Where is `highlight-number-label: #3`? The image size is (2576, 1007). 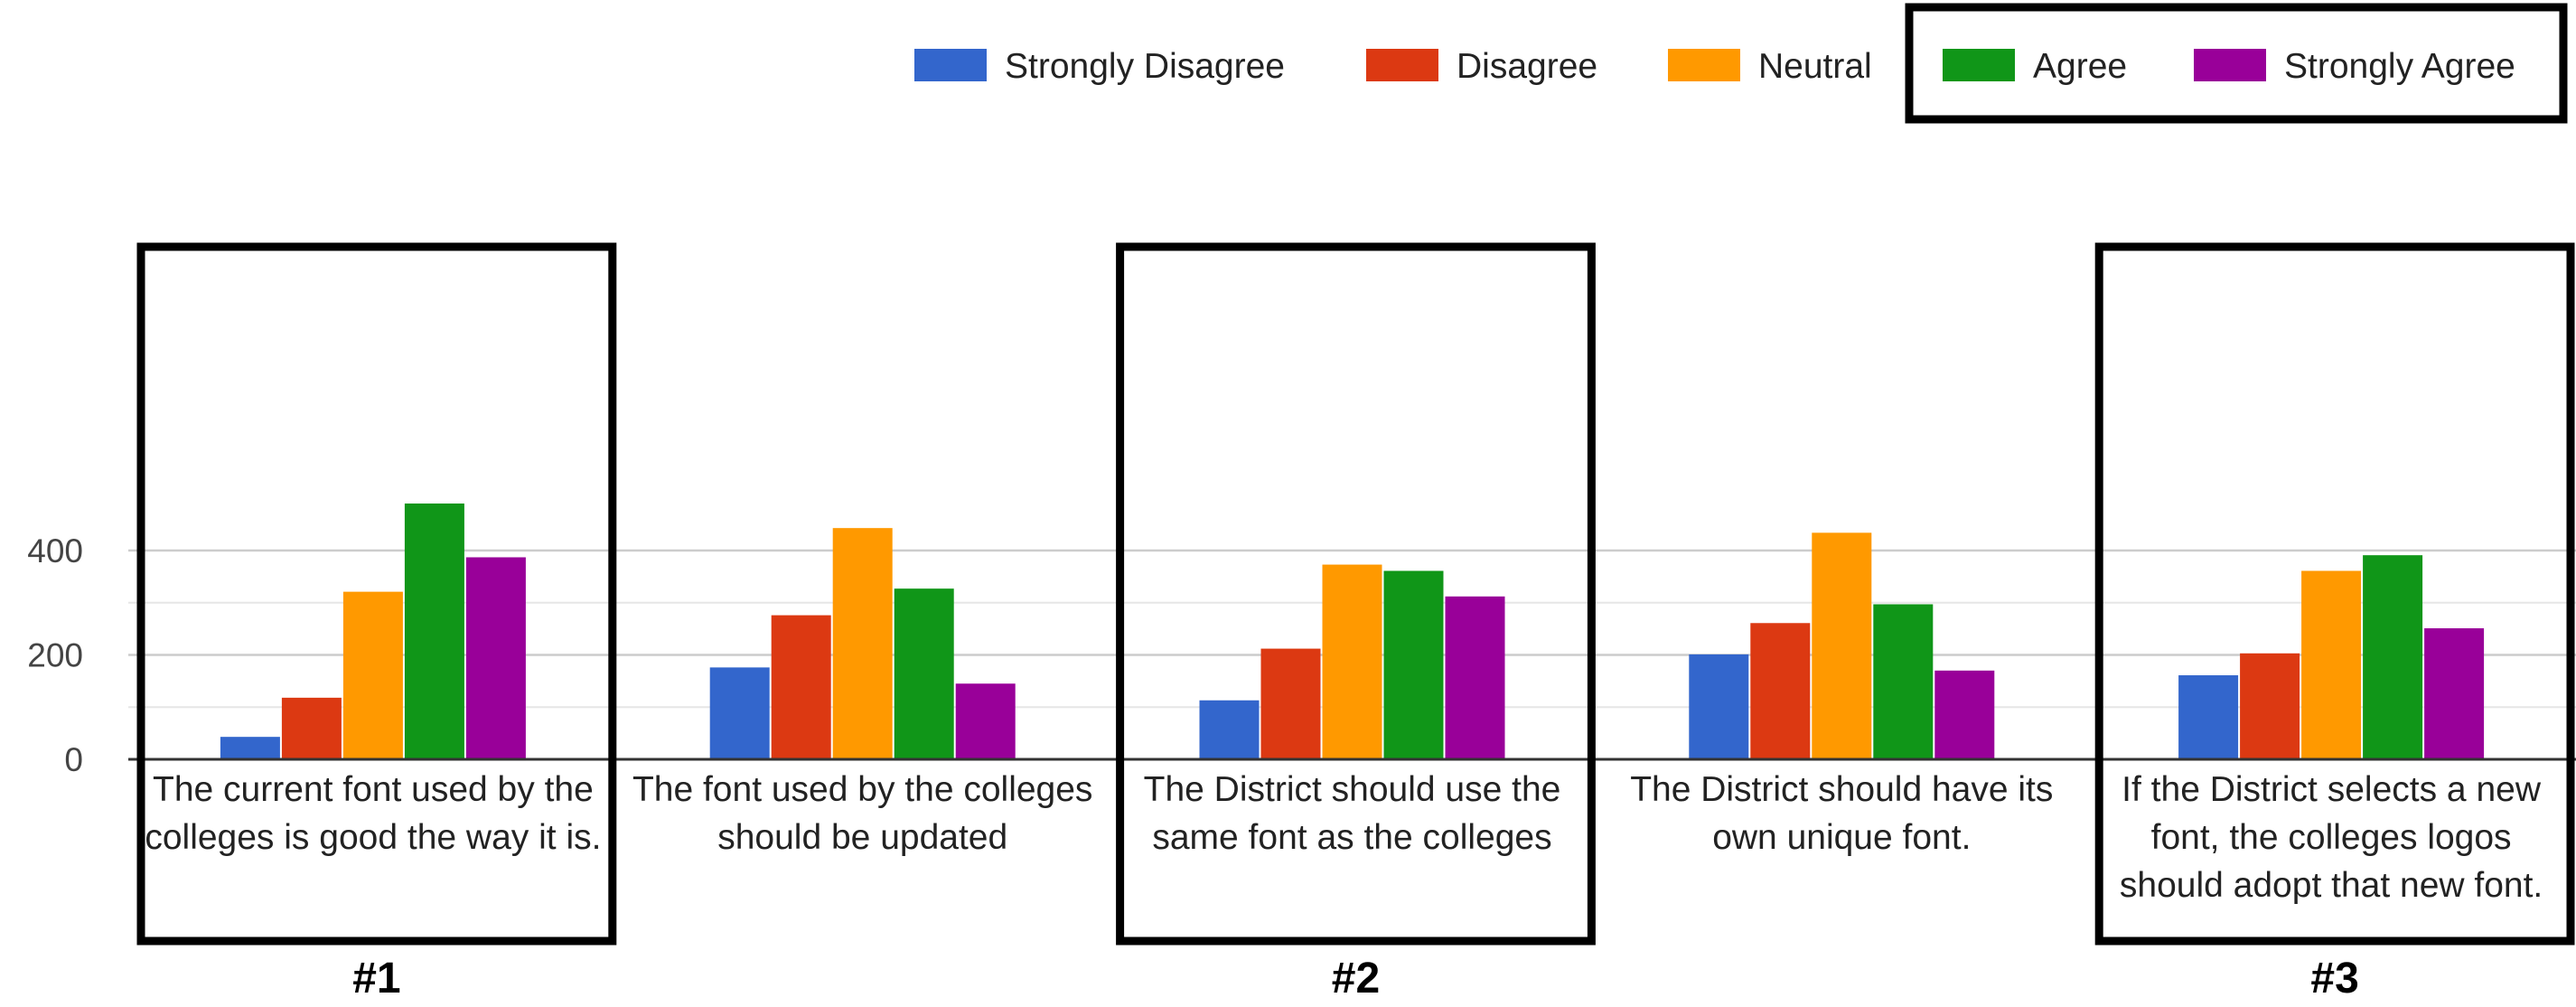
highlight-number-label: #3 is located at coordinates (2334, 978).